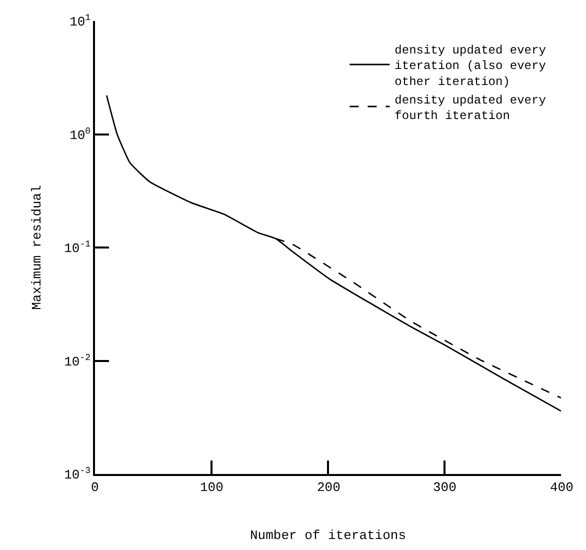 The height and width of the screenshot is (550, 586). What do you see at coordinates (77, 474) in the screenshot?
I see `y-tick-label: 10$^{-3}$` at bounding box center [77, 474].